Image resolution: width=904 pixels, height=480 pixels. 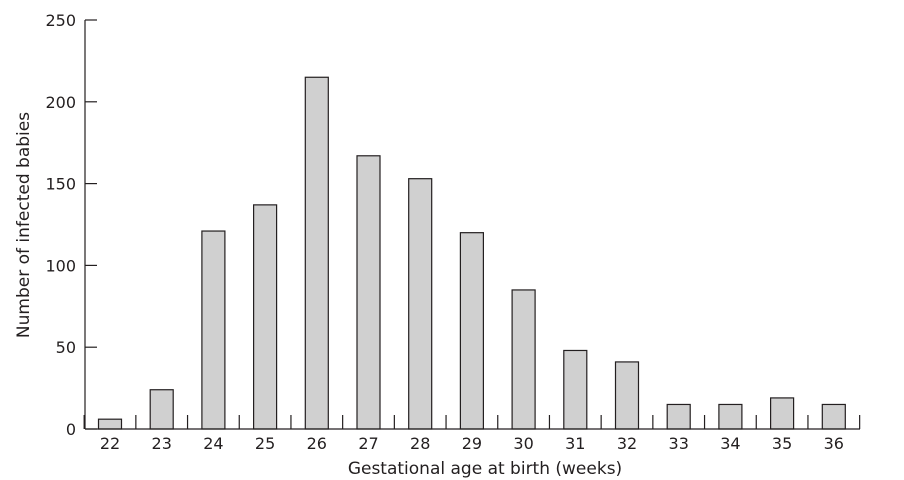 I want to click on x-tick-label: 22, so click(x=110, y=443).